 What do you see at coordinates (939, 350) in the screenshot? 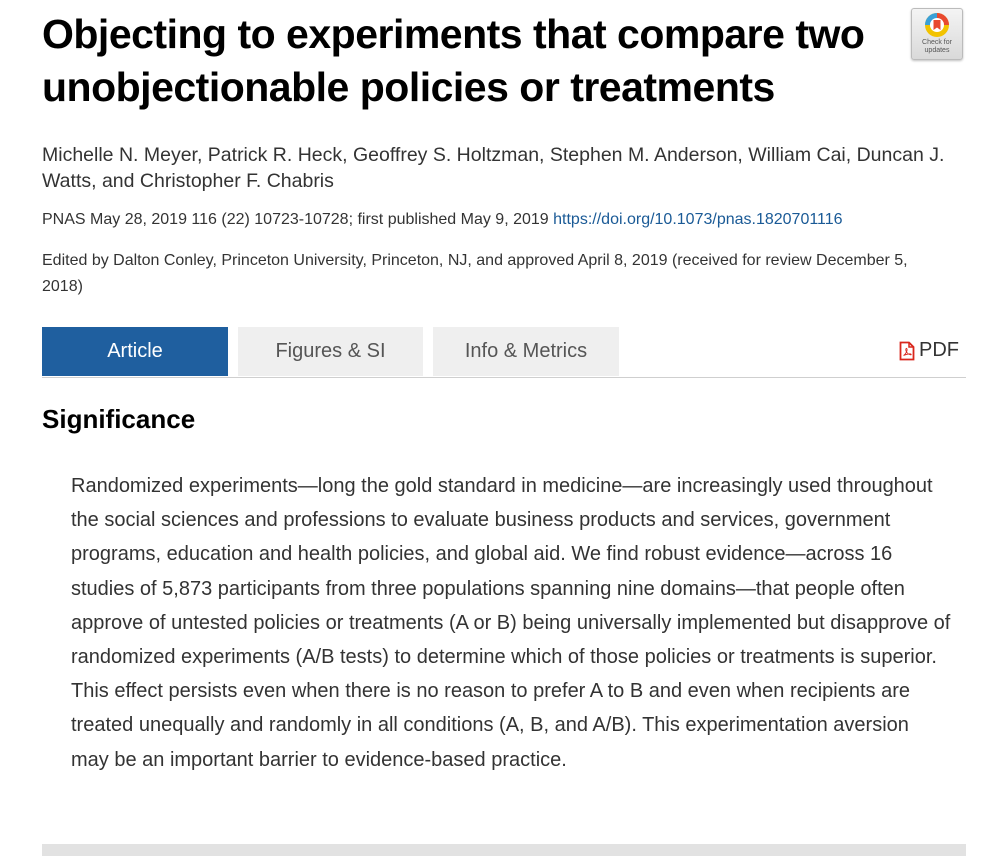
I see `pdf-label: PDF` at bounding box center [939, 350].